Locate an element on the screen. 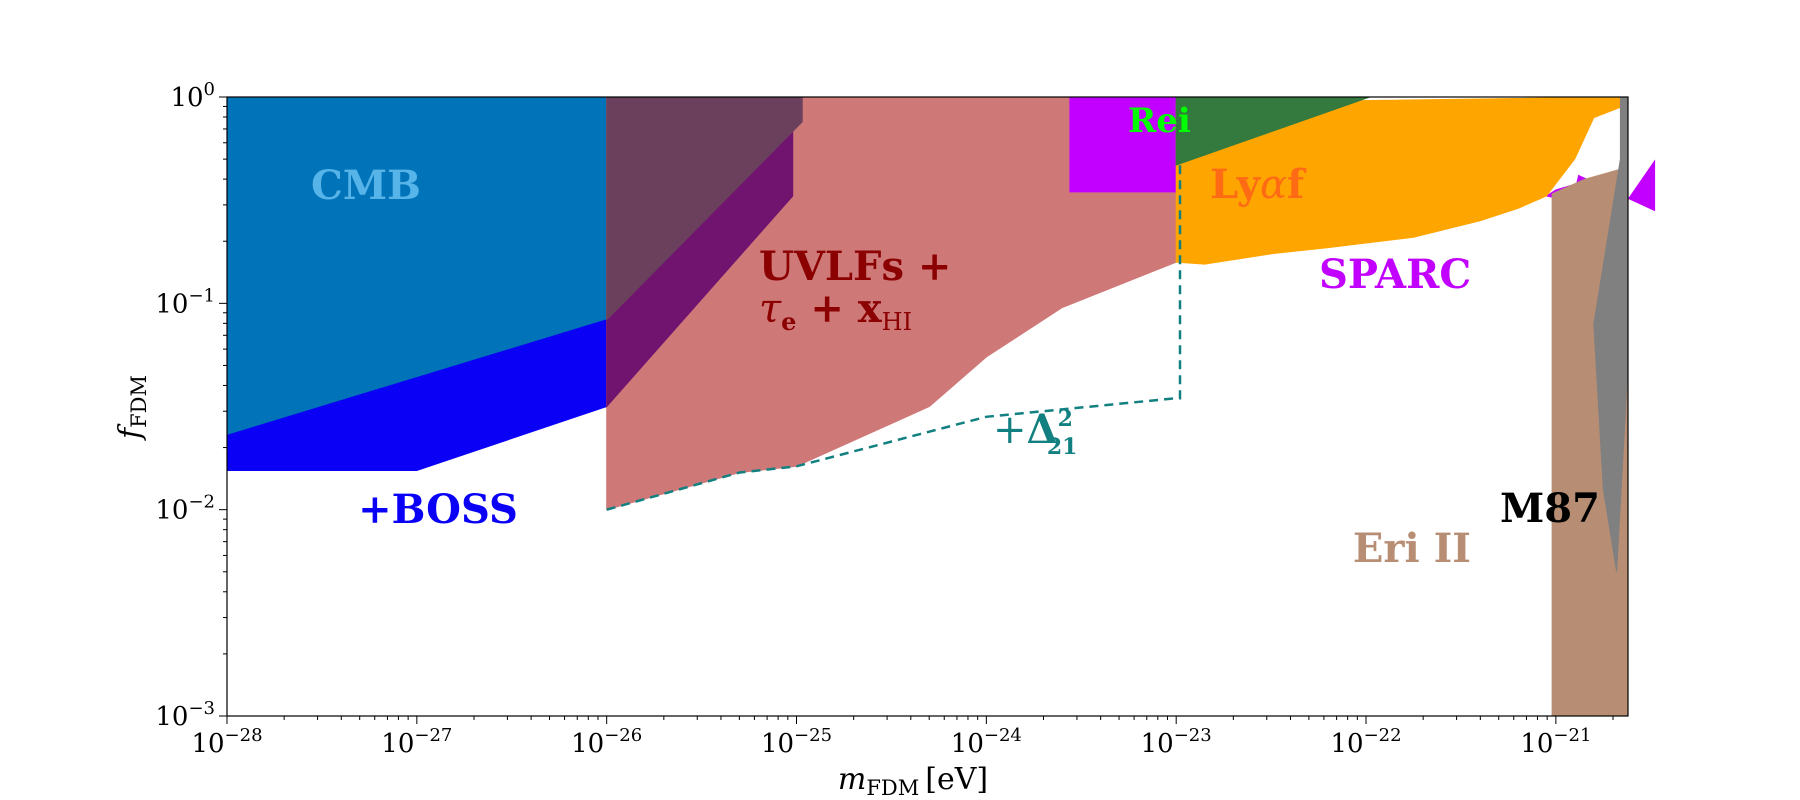 The width and height of the screenshot is (1800, 800). m87-label: M87 is located at coordinates (1550, 508).